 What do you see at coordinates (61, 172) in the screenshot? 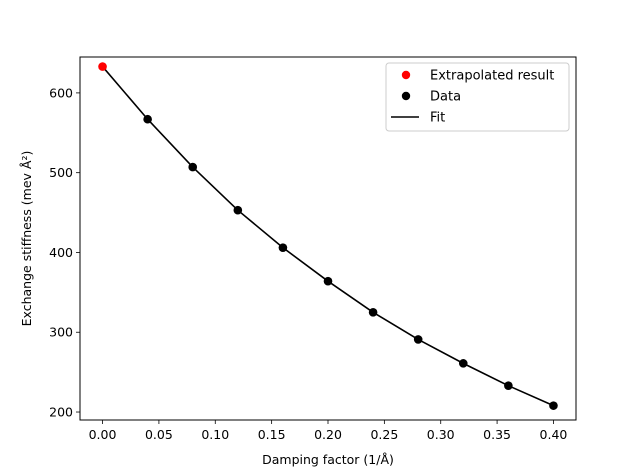
I see `y-tick-label: 500` at bounding box center [61, 172].